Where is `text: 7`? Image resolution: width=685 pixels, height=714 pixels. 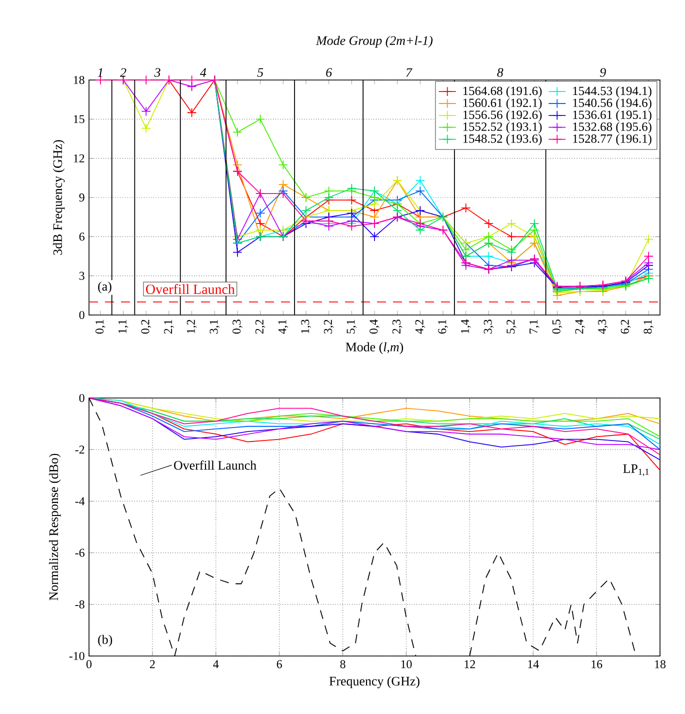
text: 7 is located at coordinates (409, 72).